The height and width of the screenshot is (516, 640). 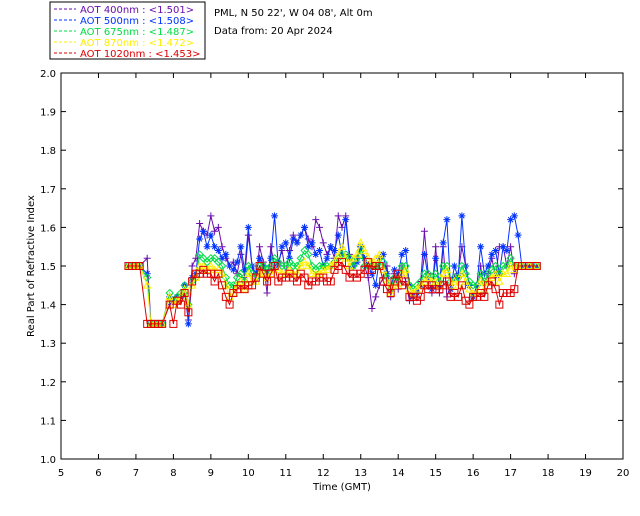 What do you see at coordinates (48, 306) in the screenshot?
I see `y-tick-label: 1.4` at bounding box center [48, 306].